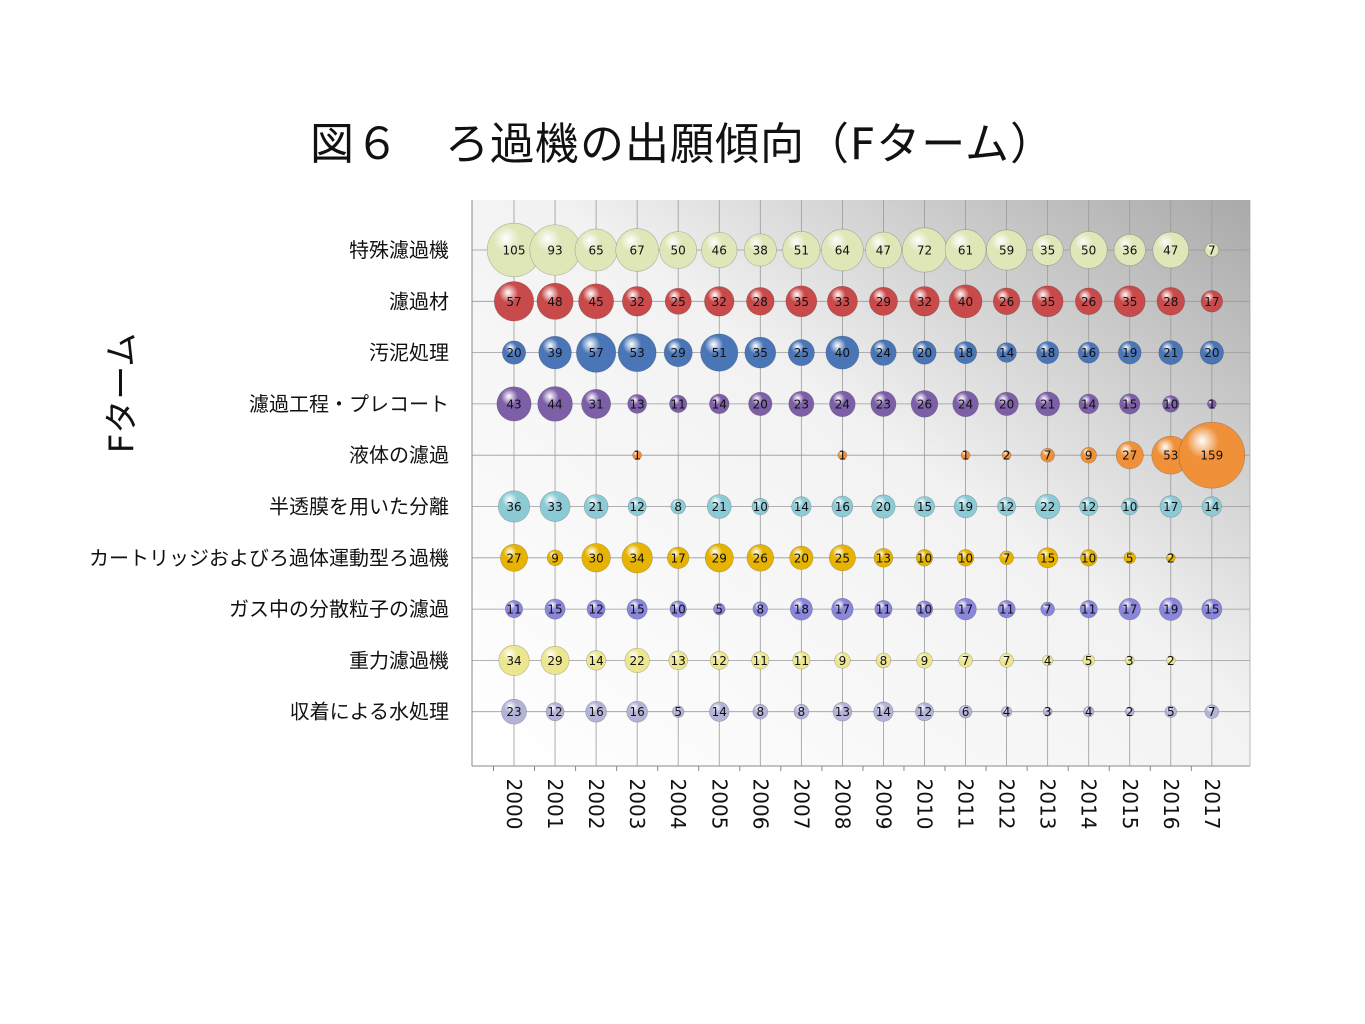 This screenshot has height=1024, width=1365. I want to click on bubble-value-label: 31, so click(595, 404).